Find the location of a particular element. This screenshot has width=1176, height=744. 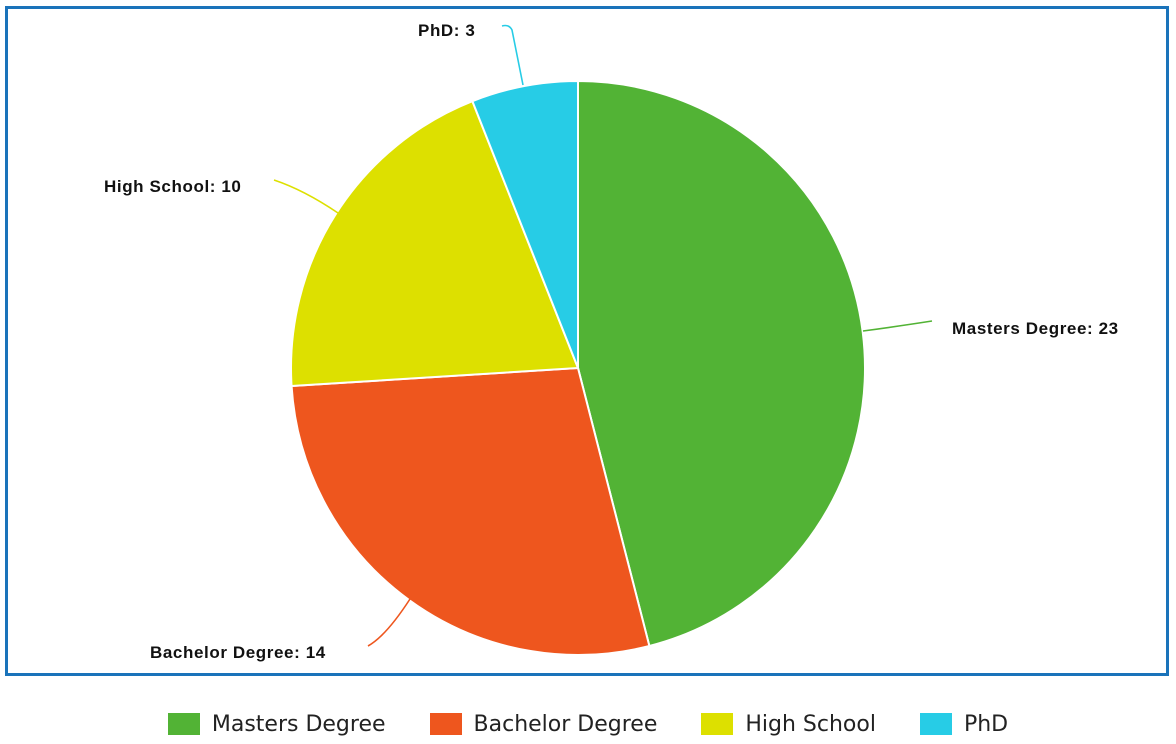

data-label-phd: PhD: 3 is located at coordinates (446, 30).